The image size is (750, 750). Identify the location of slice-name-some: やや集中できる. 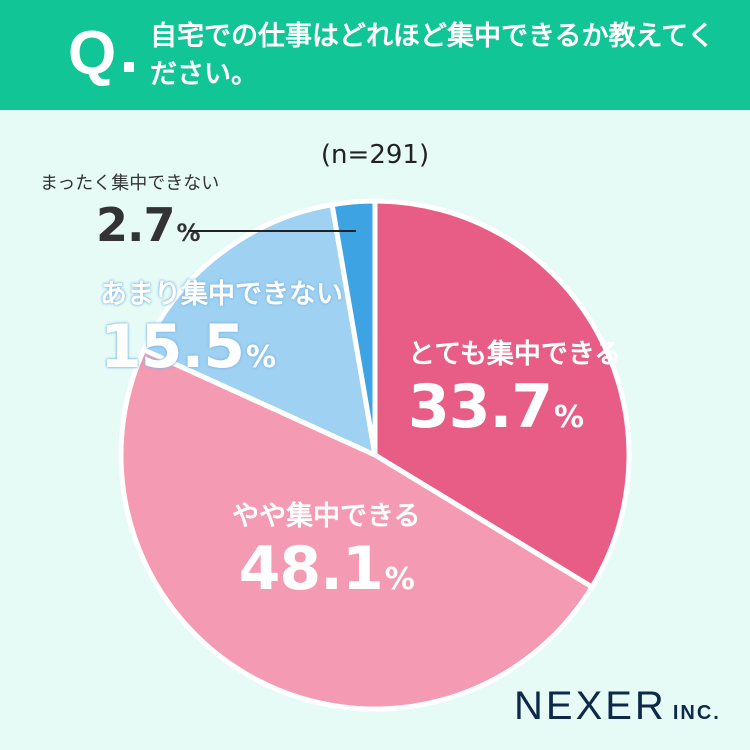
(326, 516).